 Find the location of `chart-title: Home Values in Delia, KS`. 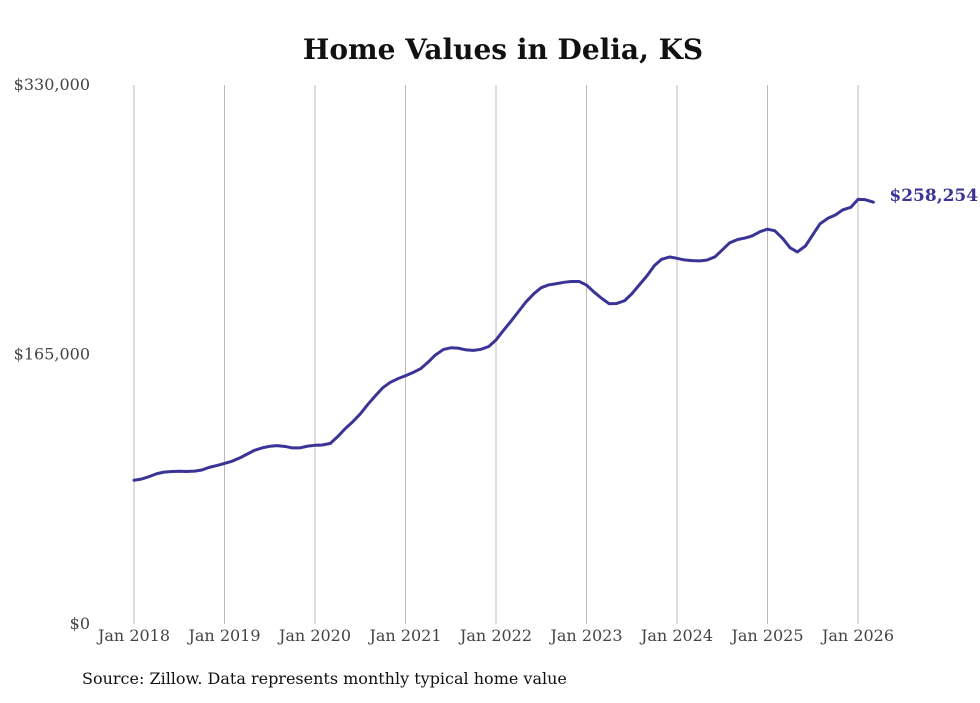

chart-title: Home Values in Delia, KS is located at coordinates (503, 49).